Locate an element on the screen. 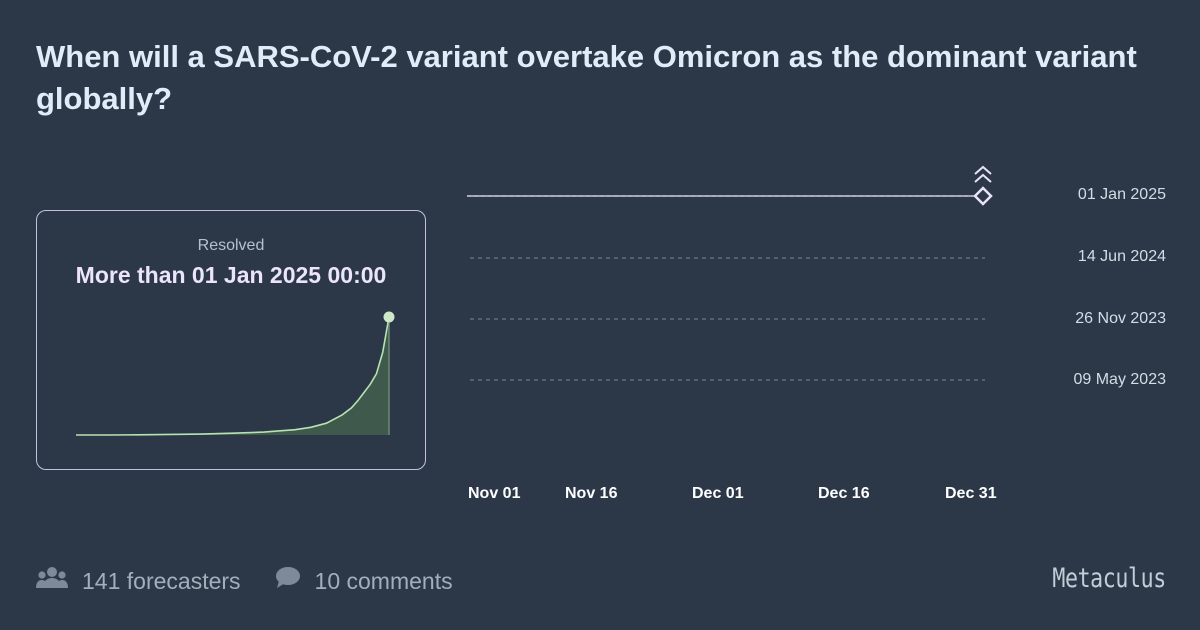  x-tick-label: Nov 01 is located at coordinates (494, 493).